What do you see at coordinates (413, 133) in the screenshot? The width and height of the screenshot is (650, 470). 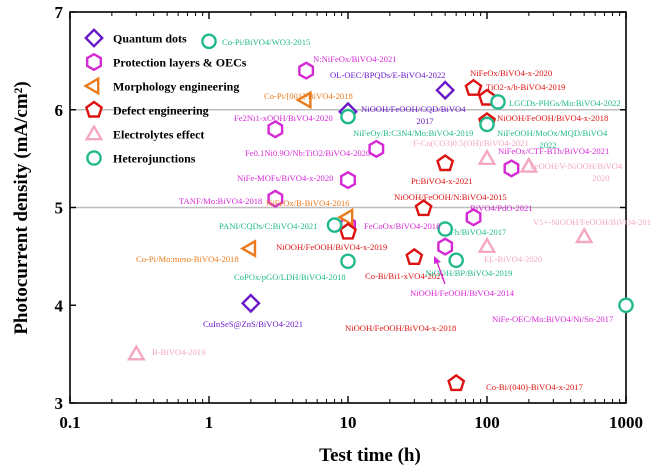 I see `point-annotation: NiFeOy/B:C3N4/Mo:BiVO4-2019` at bounding box center [413, 133].